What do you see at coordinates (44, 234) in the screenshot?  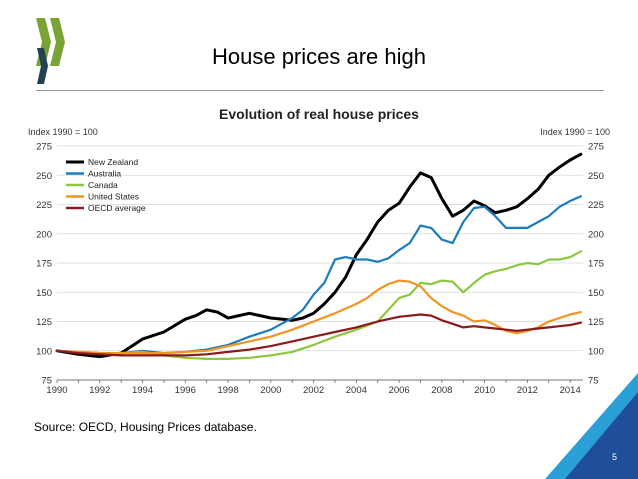 I see `y-tick-label-left: 200` at bounding box center [44, 234].